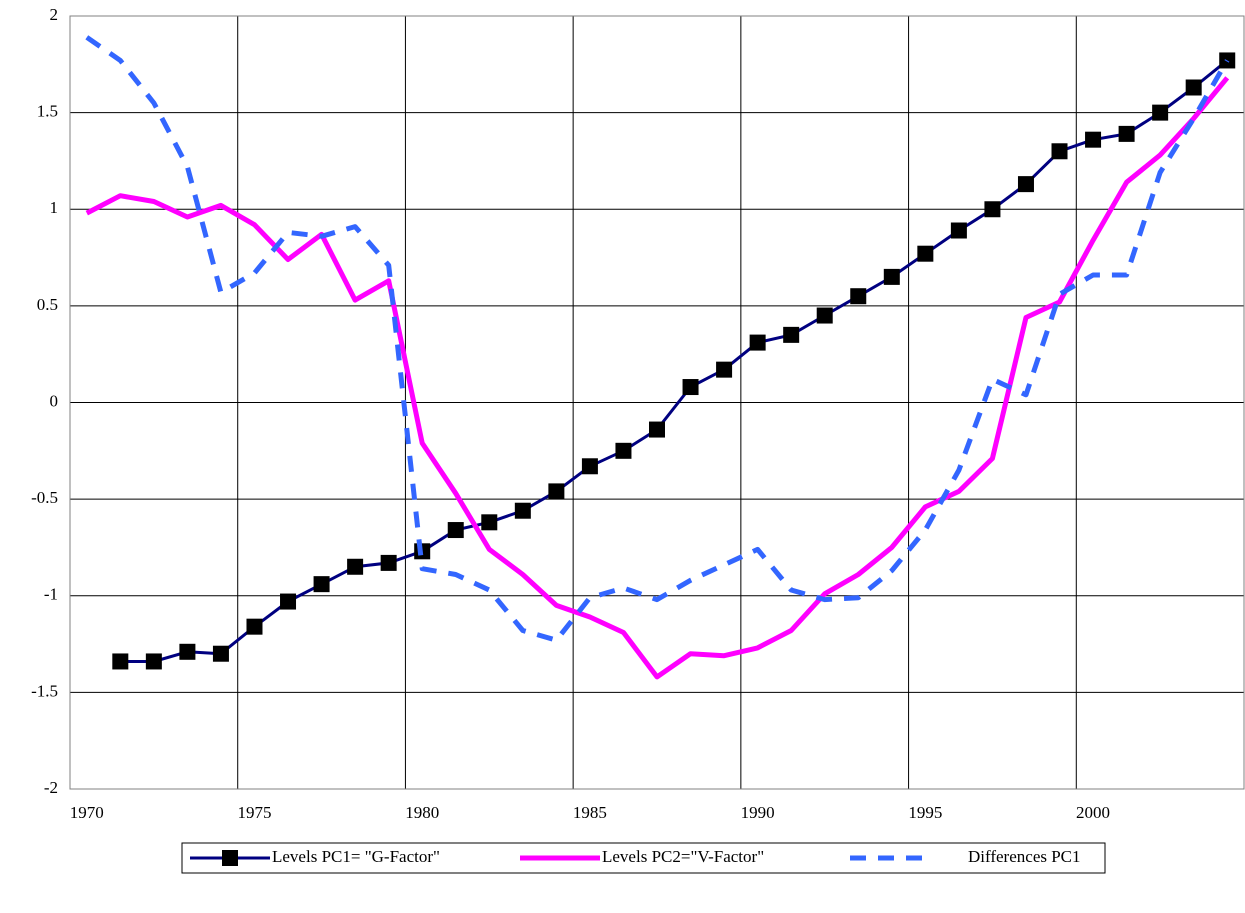 This screenshot has height=913, width=1245. Describe the element at coordinates (683, 856) in the screenshot. I see `legend-label: Levels PC2="V-Factor"` at that location.